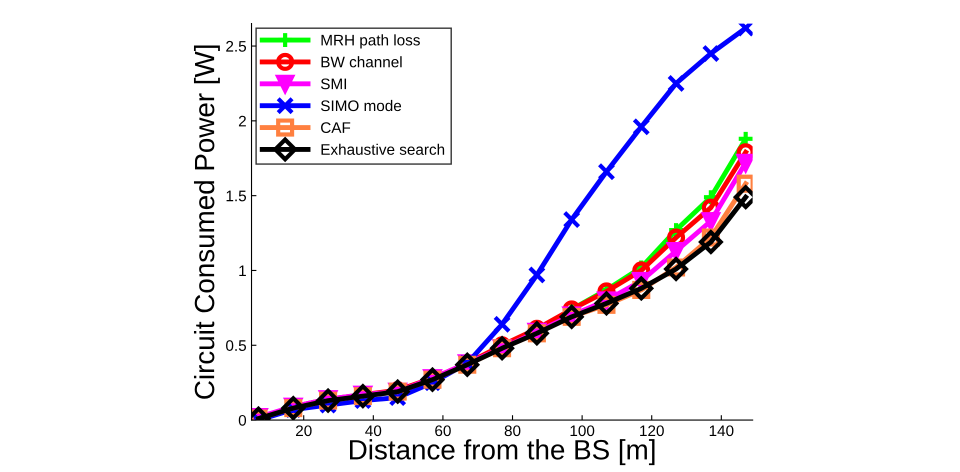  What do you see at coordinates (236, 196) in the screenshot?
I see `y-tick-label: 1.5` at bounding box center [236, 196].